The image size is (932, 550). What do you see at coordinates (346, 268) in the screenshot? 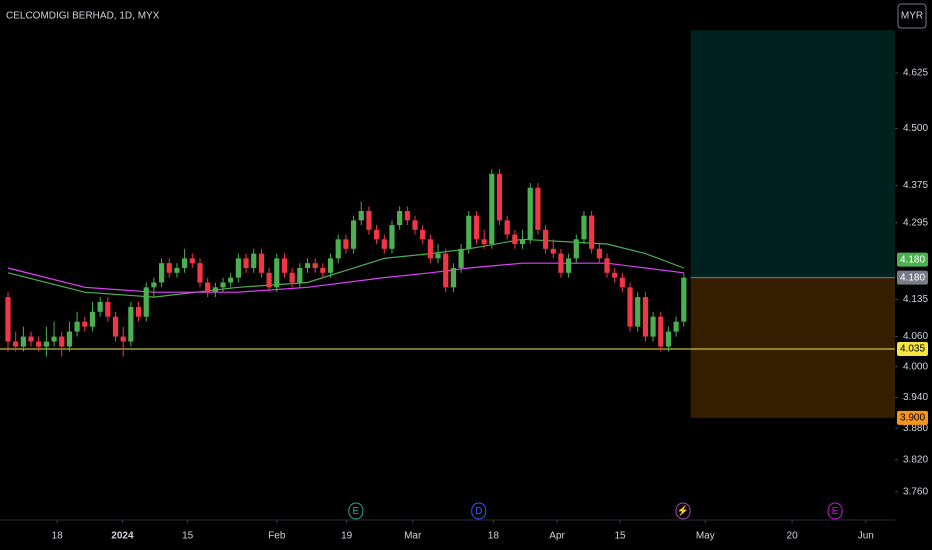
I see `moving-average` at bounding box center [346, 268].